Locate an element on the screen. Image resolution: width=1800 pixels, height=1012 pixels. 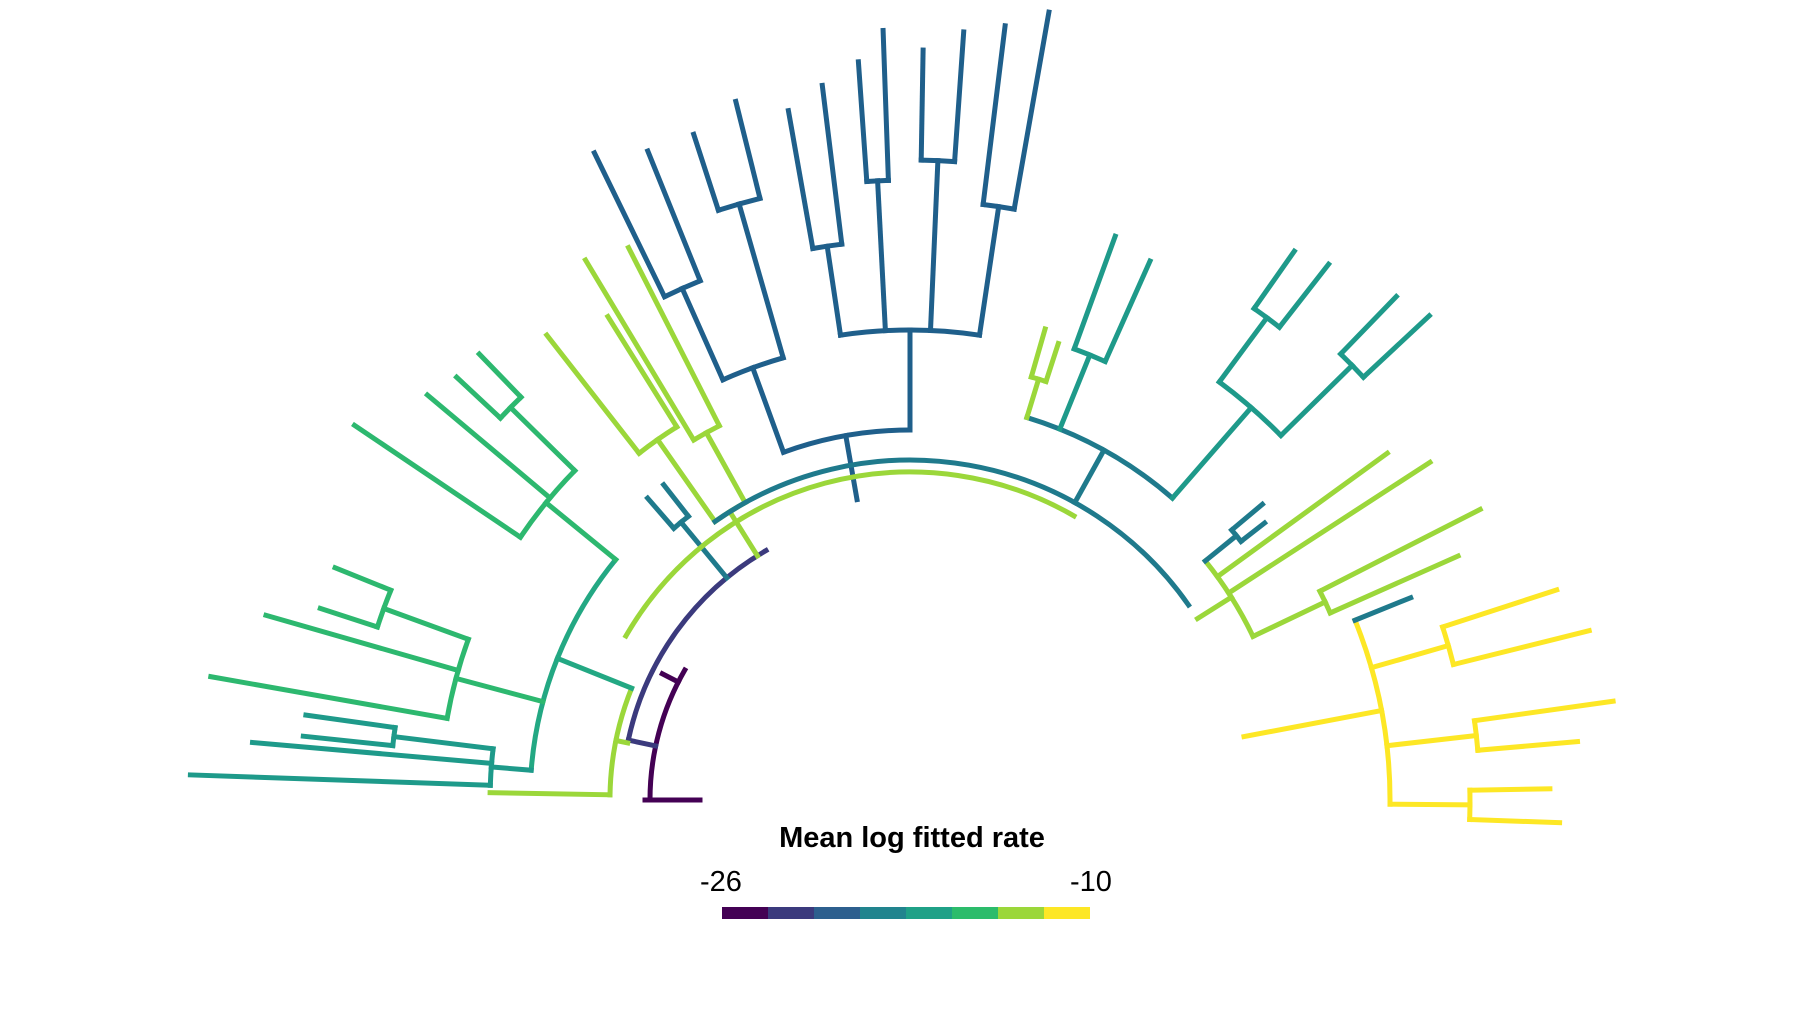
color-legend: Mean log fitted rate -26 -10 is located at coordinates (906, 877).